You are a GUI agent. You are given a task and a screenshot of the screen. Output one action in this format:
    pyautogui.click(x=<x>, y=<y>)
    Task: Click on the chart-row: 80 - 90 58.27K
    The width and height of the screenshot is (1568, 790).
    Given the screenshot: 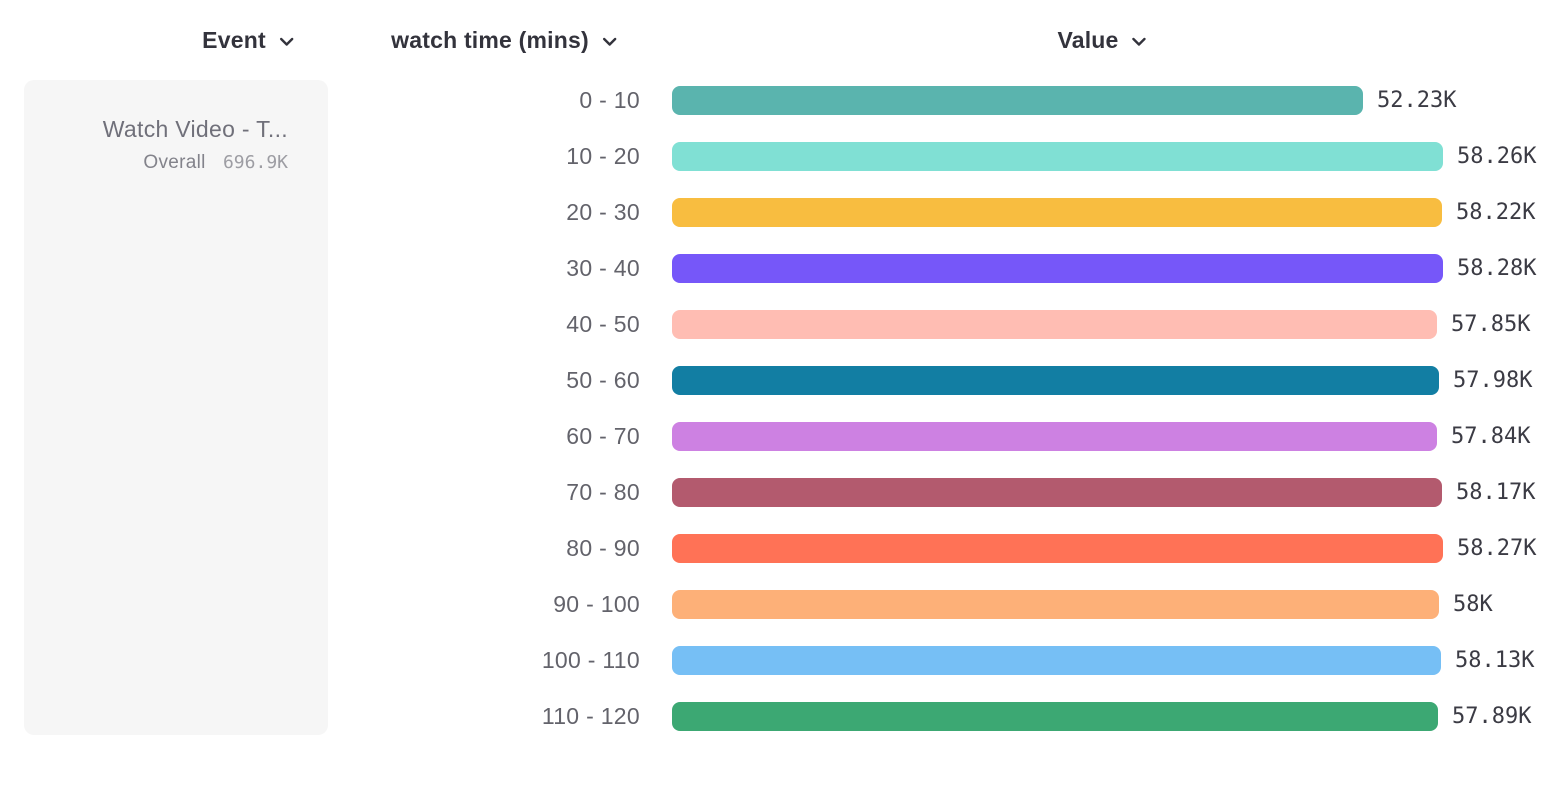 What is the action you would take?
    pyautogui.click(x=784, y=548)
    